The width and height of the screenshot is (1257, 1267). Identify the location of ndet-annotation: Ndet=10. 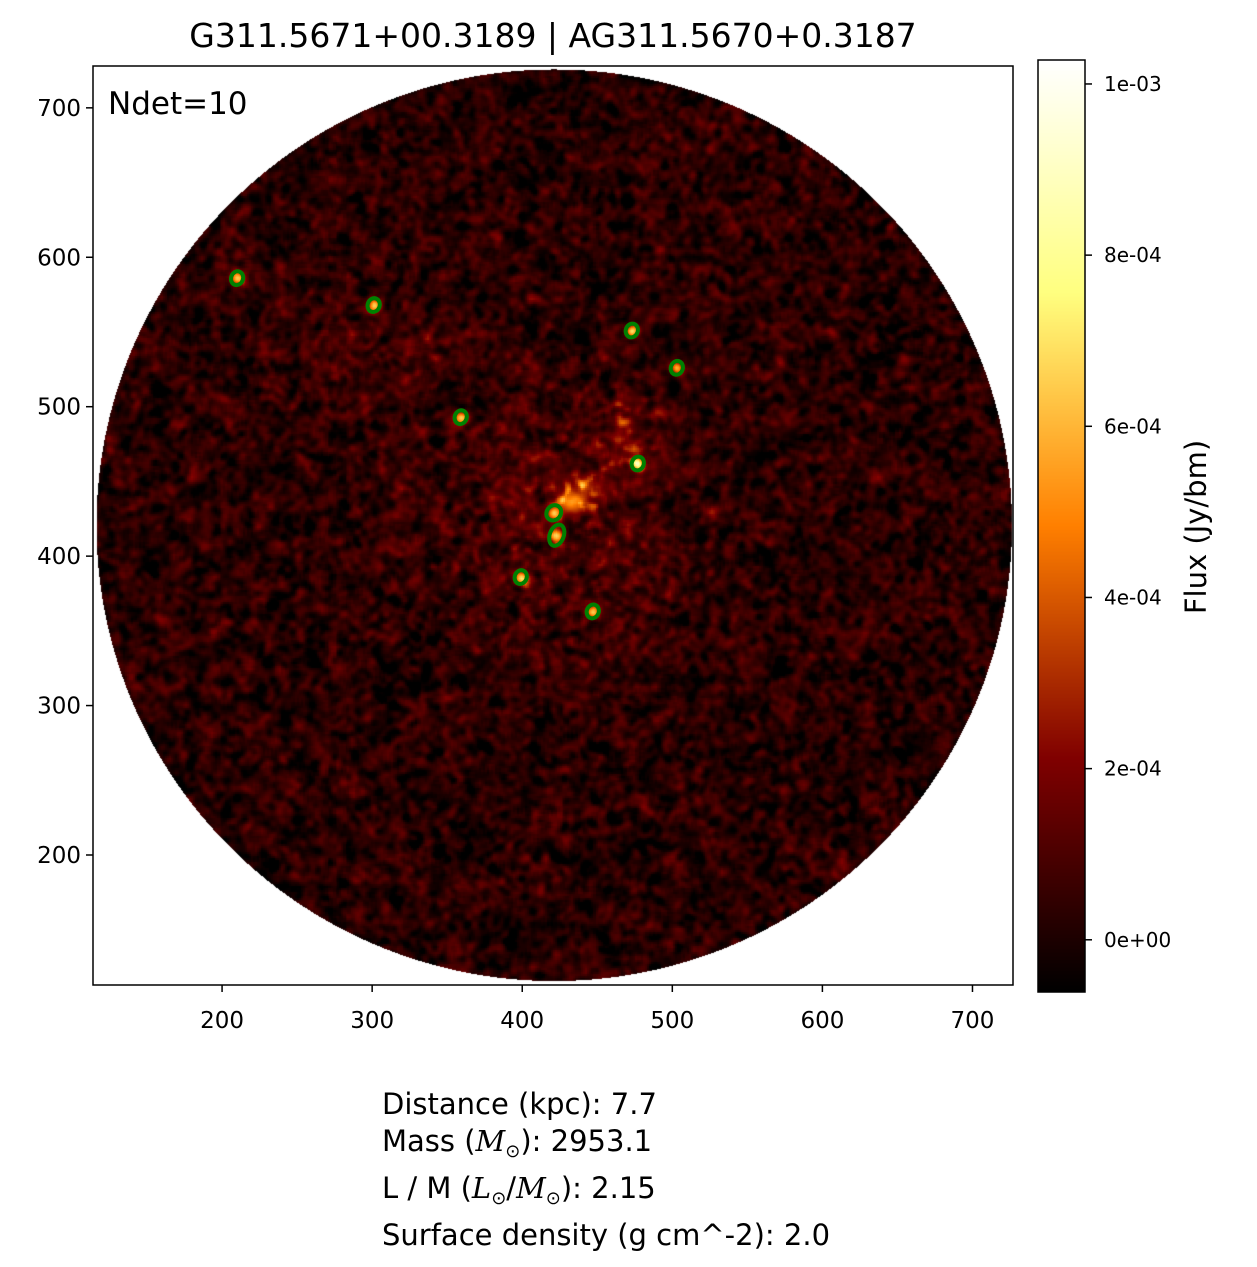
(178, 104).